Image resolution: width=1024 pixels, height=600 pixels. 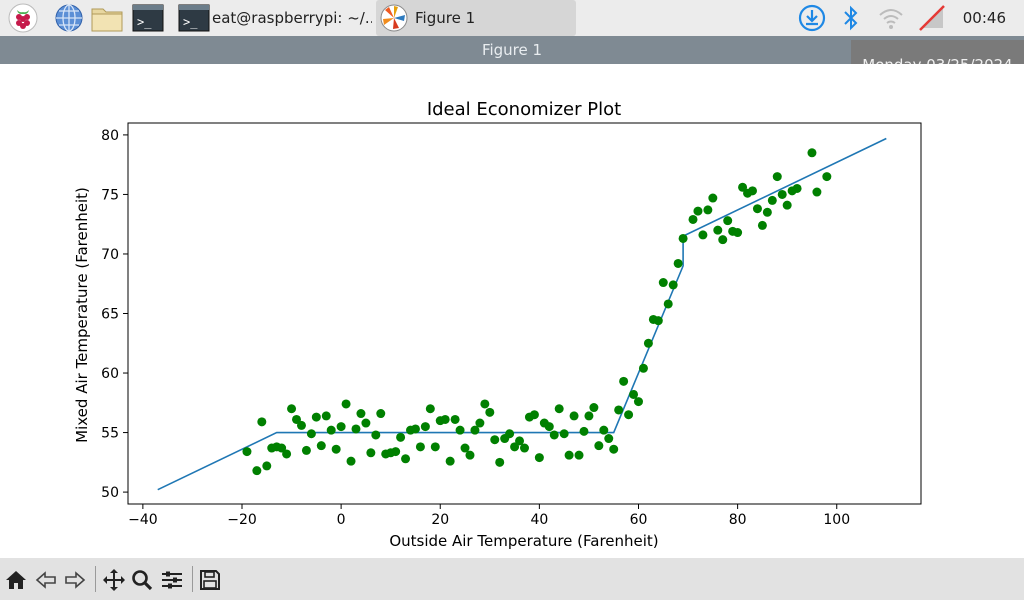 I want to click on x-tick-label: 80, so click(x=738, y=520).